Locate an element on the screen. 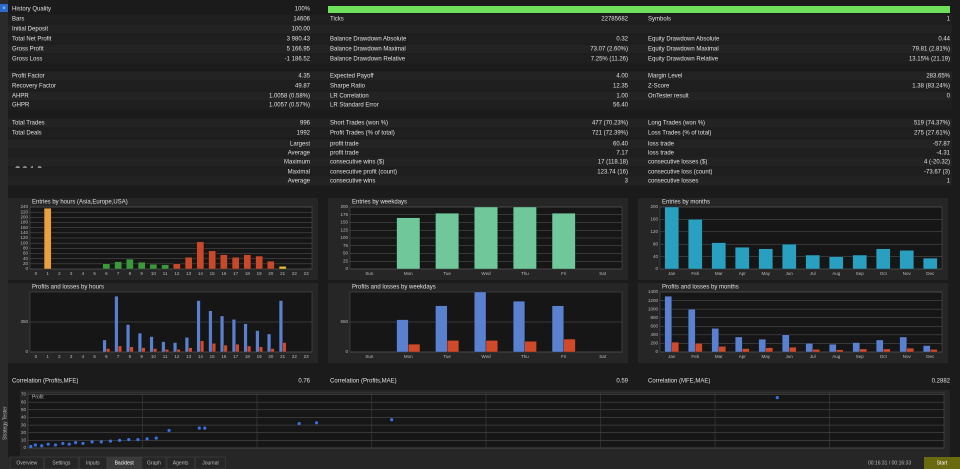 This screenshot has height=469, width=960. stat-label: Balance Drawdown Maximal is located at coordinates (368, 50).